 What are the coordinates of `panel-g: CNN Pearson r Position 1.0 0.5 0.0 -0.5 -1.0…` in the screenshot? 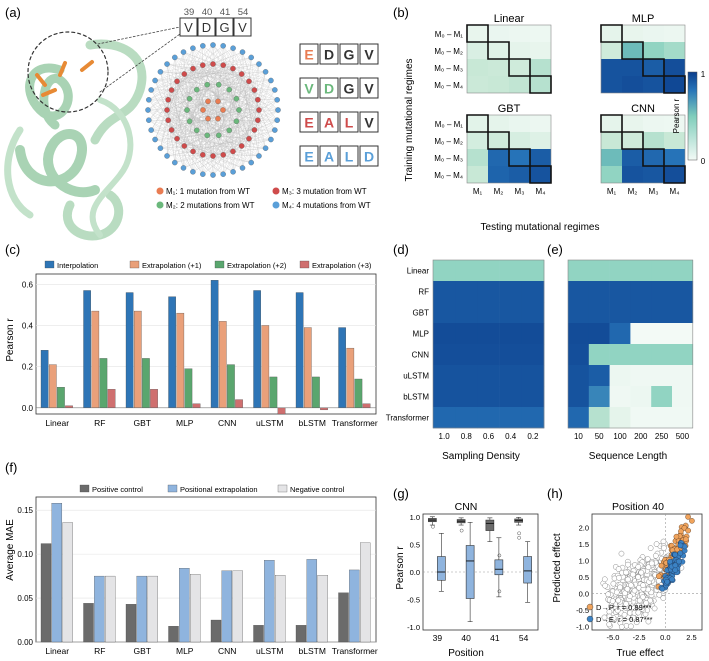 It's located at (467, 580).